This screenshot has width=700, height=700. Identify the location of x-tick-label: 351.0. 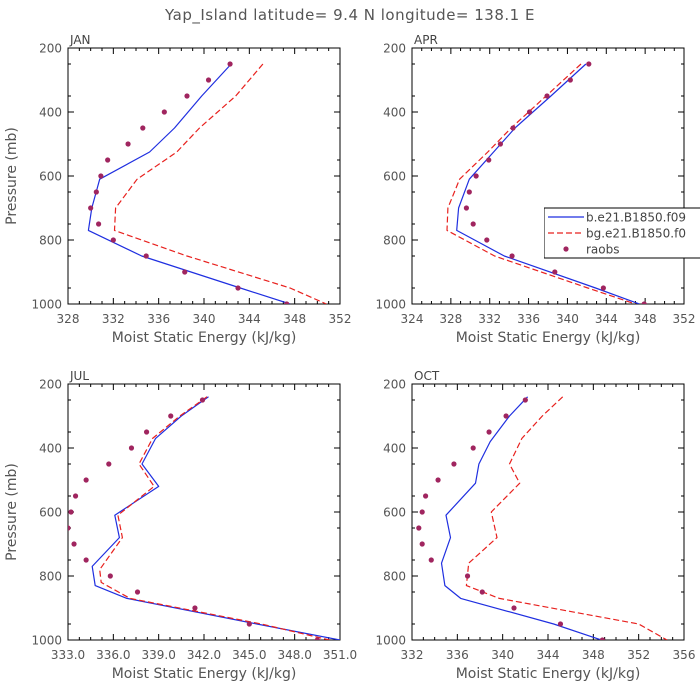
(340, 655).